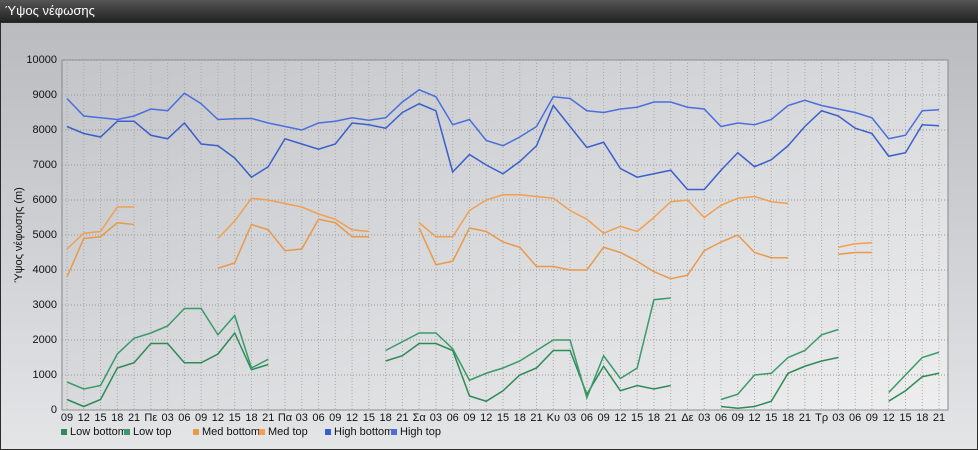 The height and width of the screenshot is (450, 978). I want to click on y-tick-label: 10000, so click(41, 60).